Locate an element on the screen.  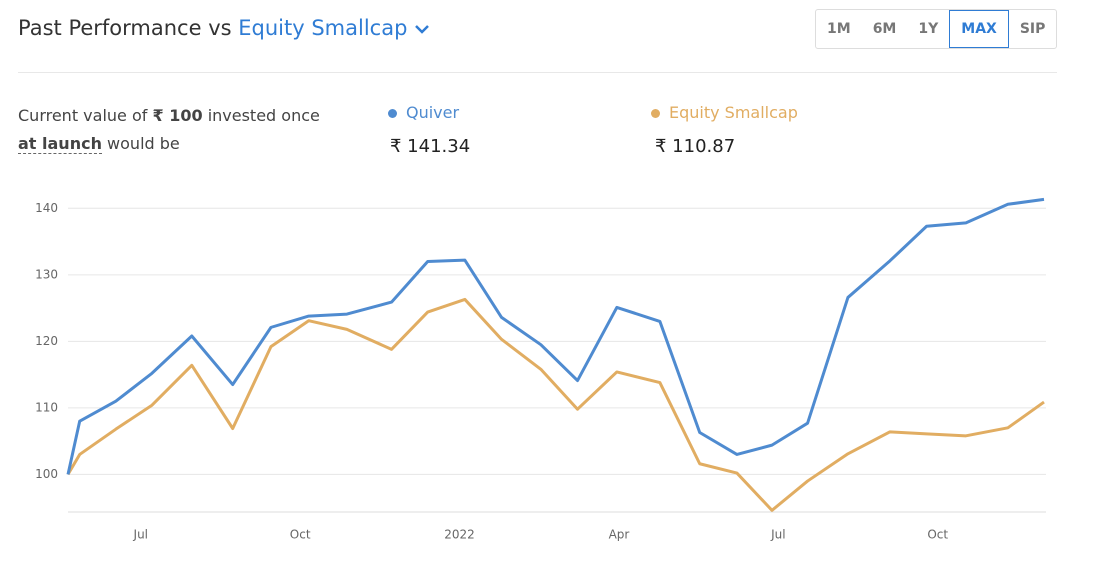
current-value: ₹ 141.34 is located at coordinates (430, 146).